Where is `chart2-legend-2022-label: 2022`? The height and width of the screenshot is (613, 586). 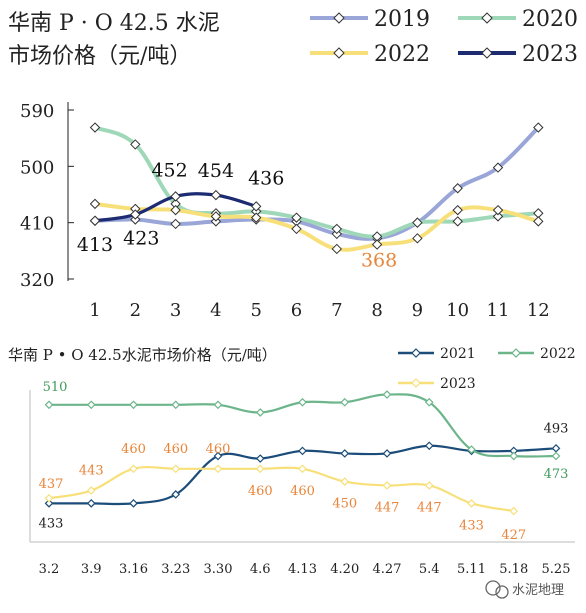
chart2-legend-2022-label: 2022 is located at coordinates (558, 354).